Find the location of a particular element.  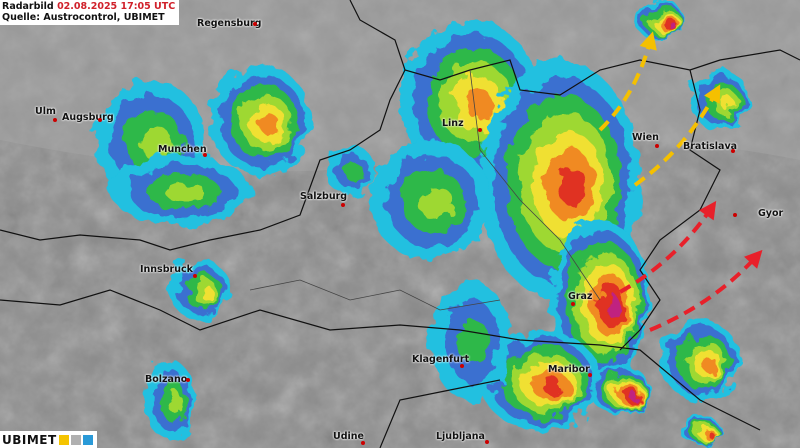

data-source: Quelle: Austrocontrol, UBIMET is located at coordinates (83, 17).